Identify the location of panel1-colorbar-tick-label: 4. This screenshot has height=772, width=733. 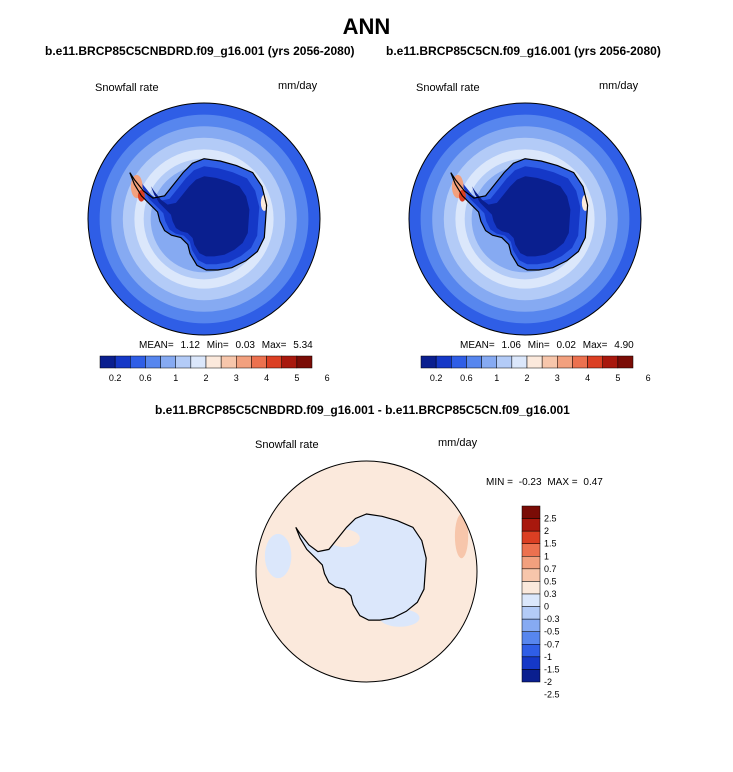
(266, 378).